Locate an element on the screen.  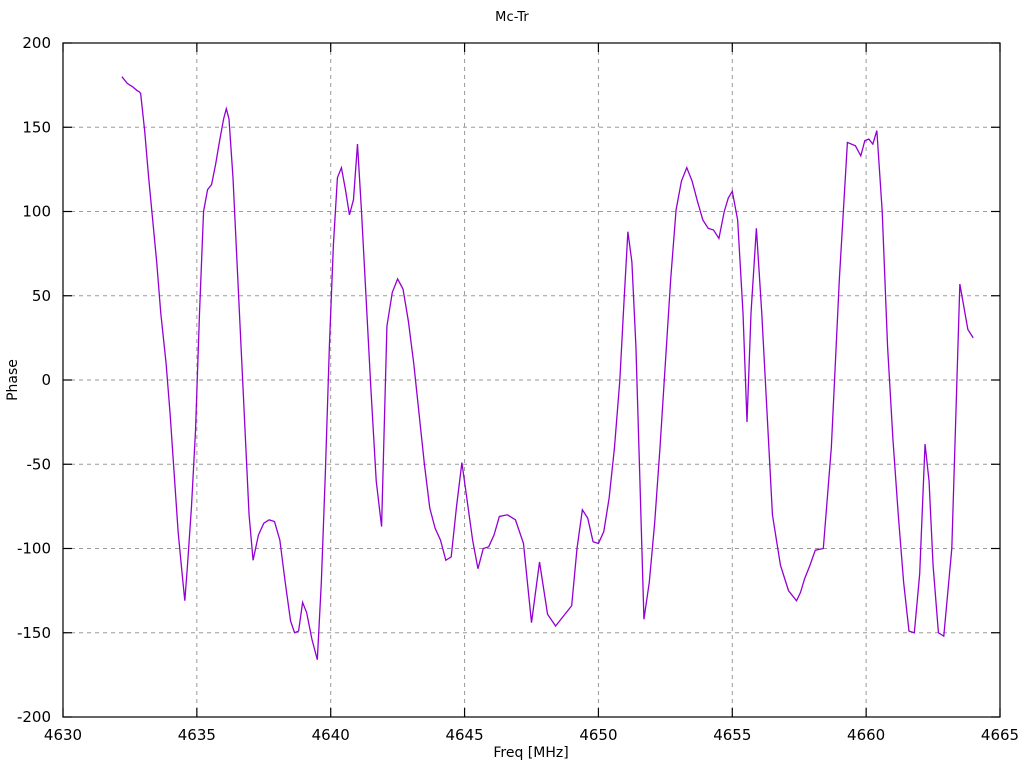
x-axis-title: Freq [MHz] is located at coordinates (530, 753).